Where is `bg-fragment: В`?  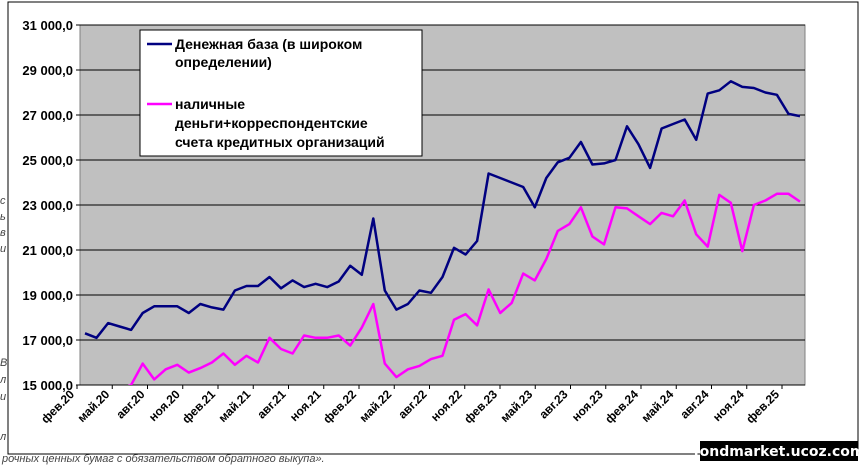
bg-fragment: В is located at coordinates (3, 363).